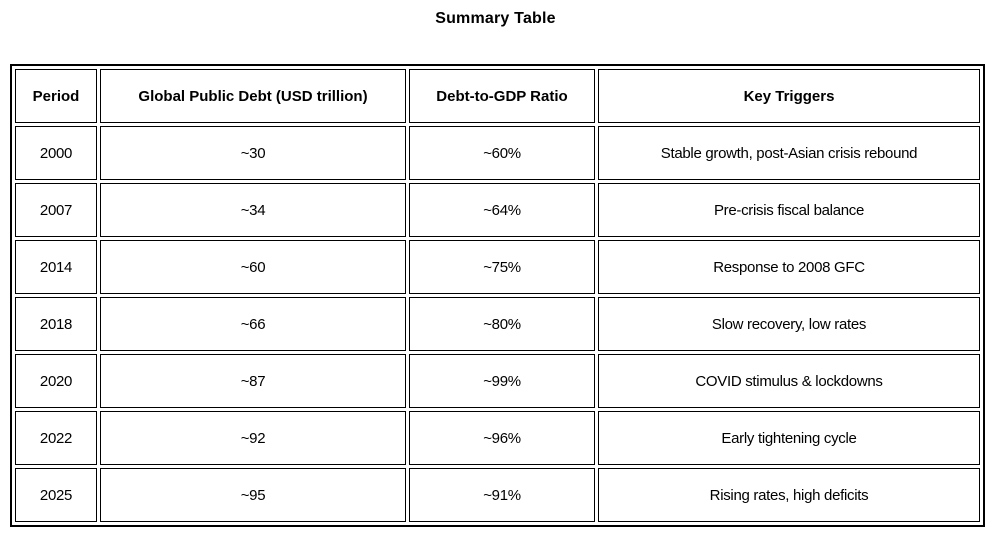  I want to click on table-cell: Stable growth, post-Asian crisis rebound, so click(789, 153).